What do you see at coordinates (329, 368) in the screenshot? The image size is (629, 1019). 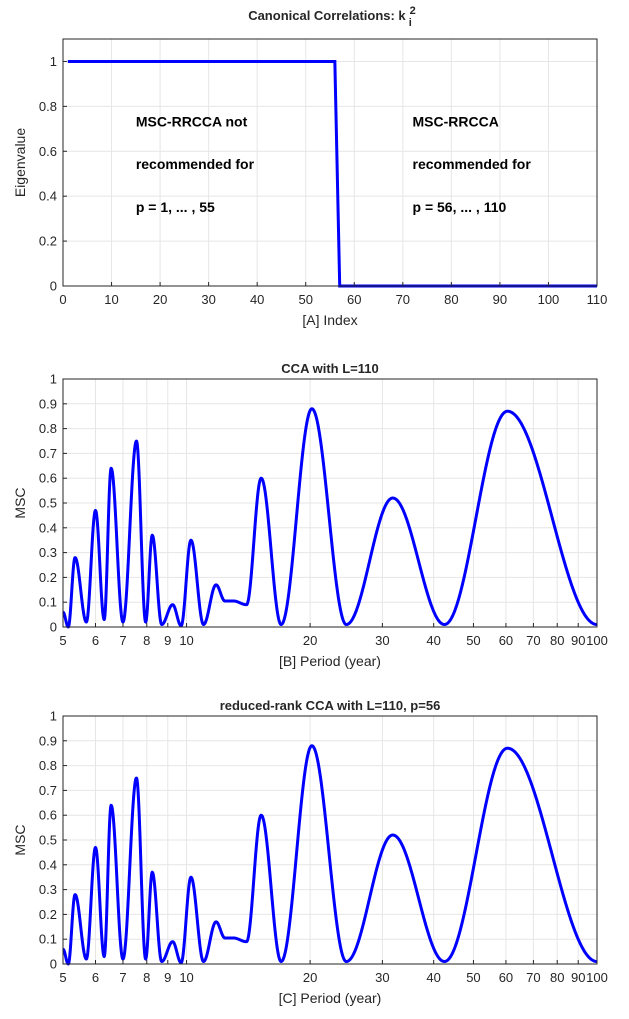 I see `panel-b-title: CCA with L=110` at bounding box center [329, 368].